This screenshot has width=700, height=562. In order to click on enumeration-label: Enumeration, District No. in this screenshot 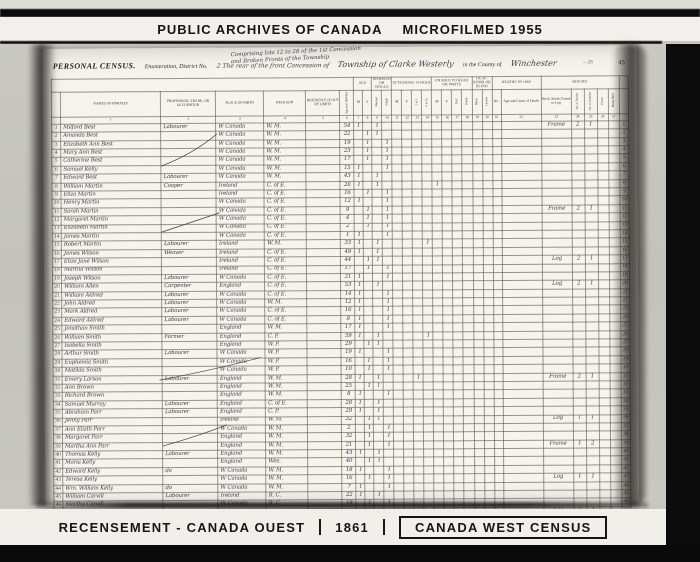, I will do `click(176, 67)`.